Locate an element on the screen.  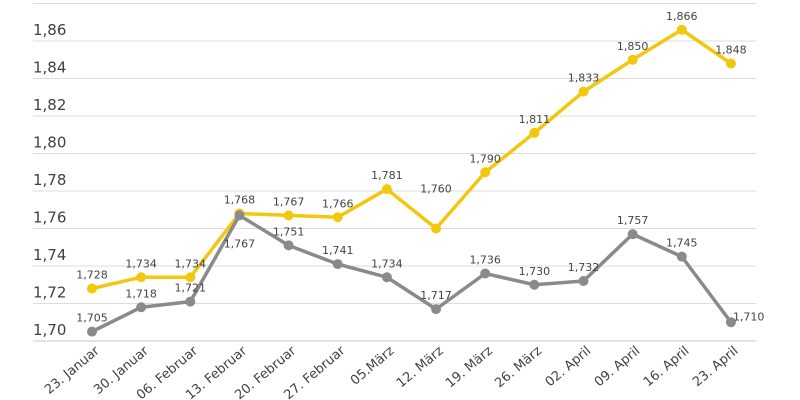
data-label: 1,728 is located at coordinates (92, 275).